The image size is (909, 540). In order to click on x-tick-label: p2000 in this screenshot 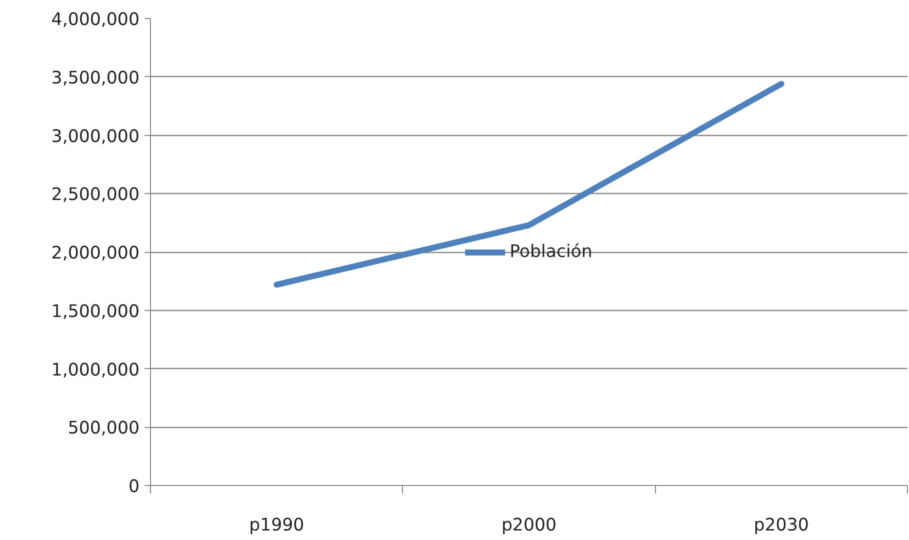, I will do `click(529, 526)`.